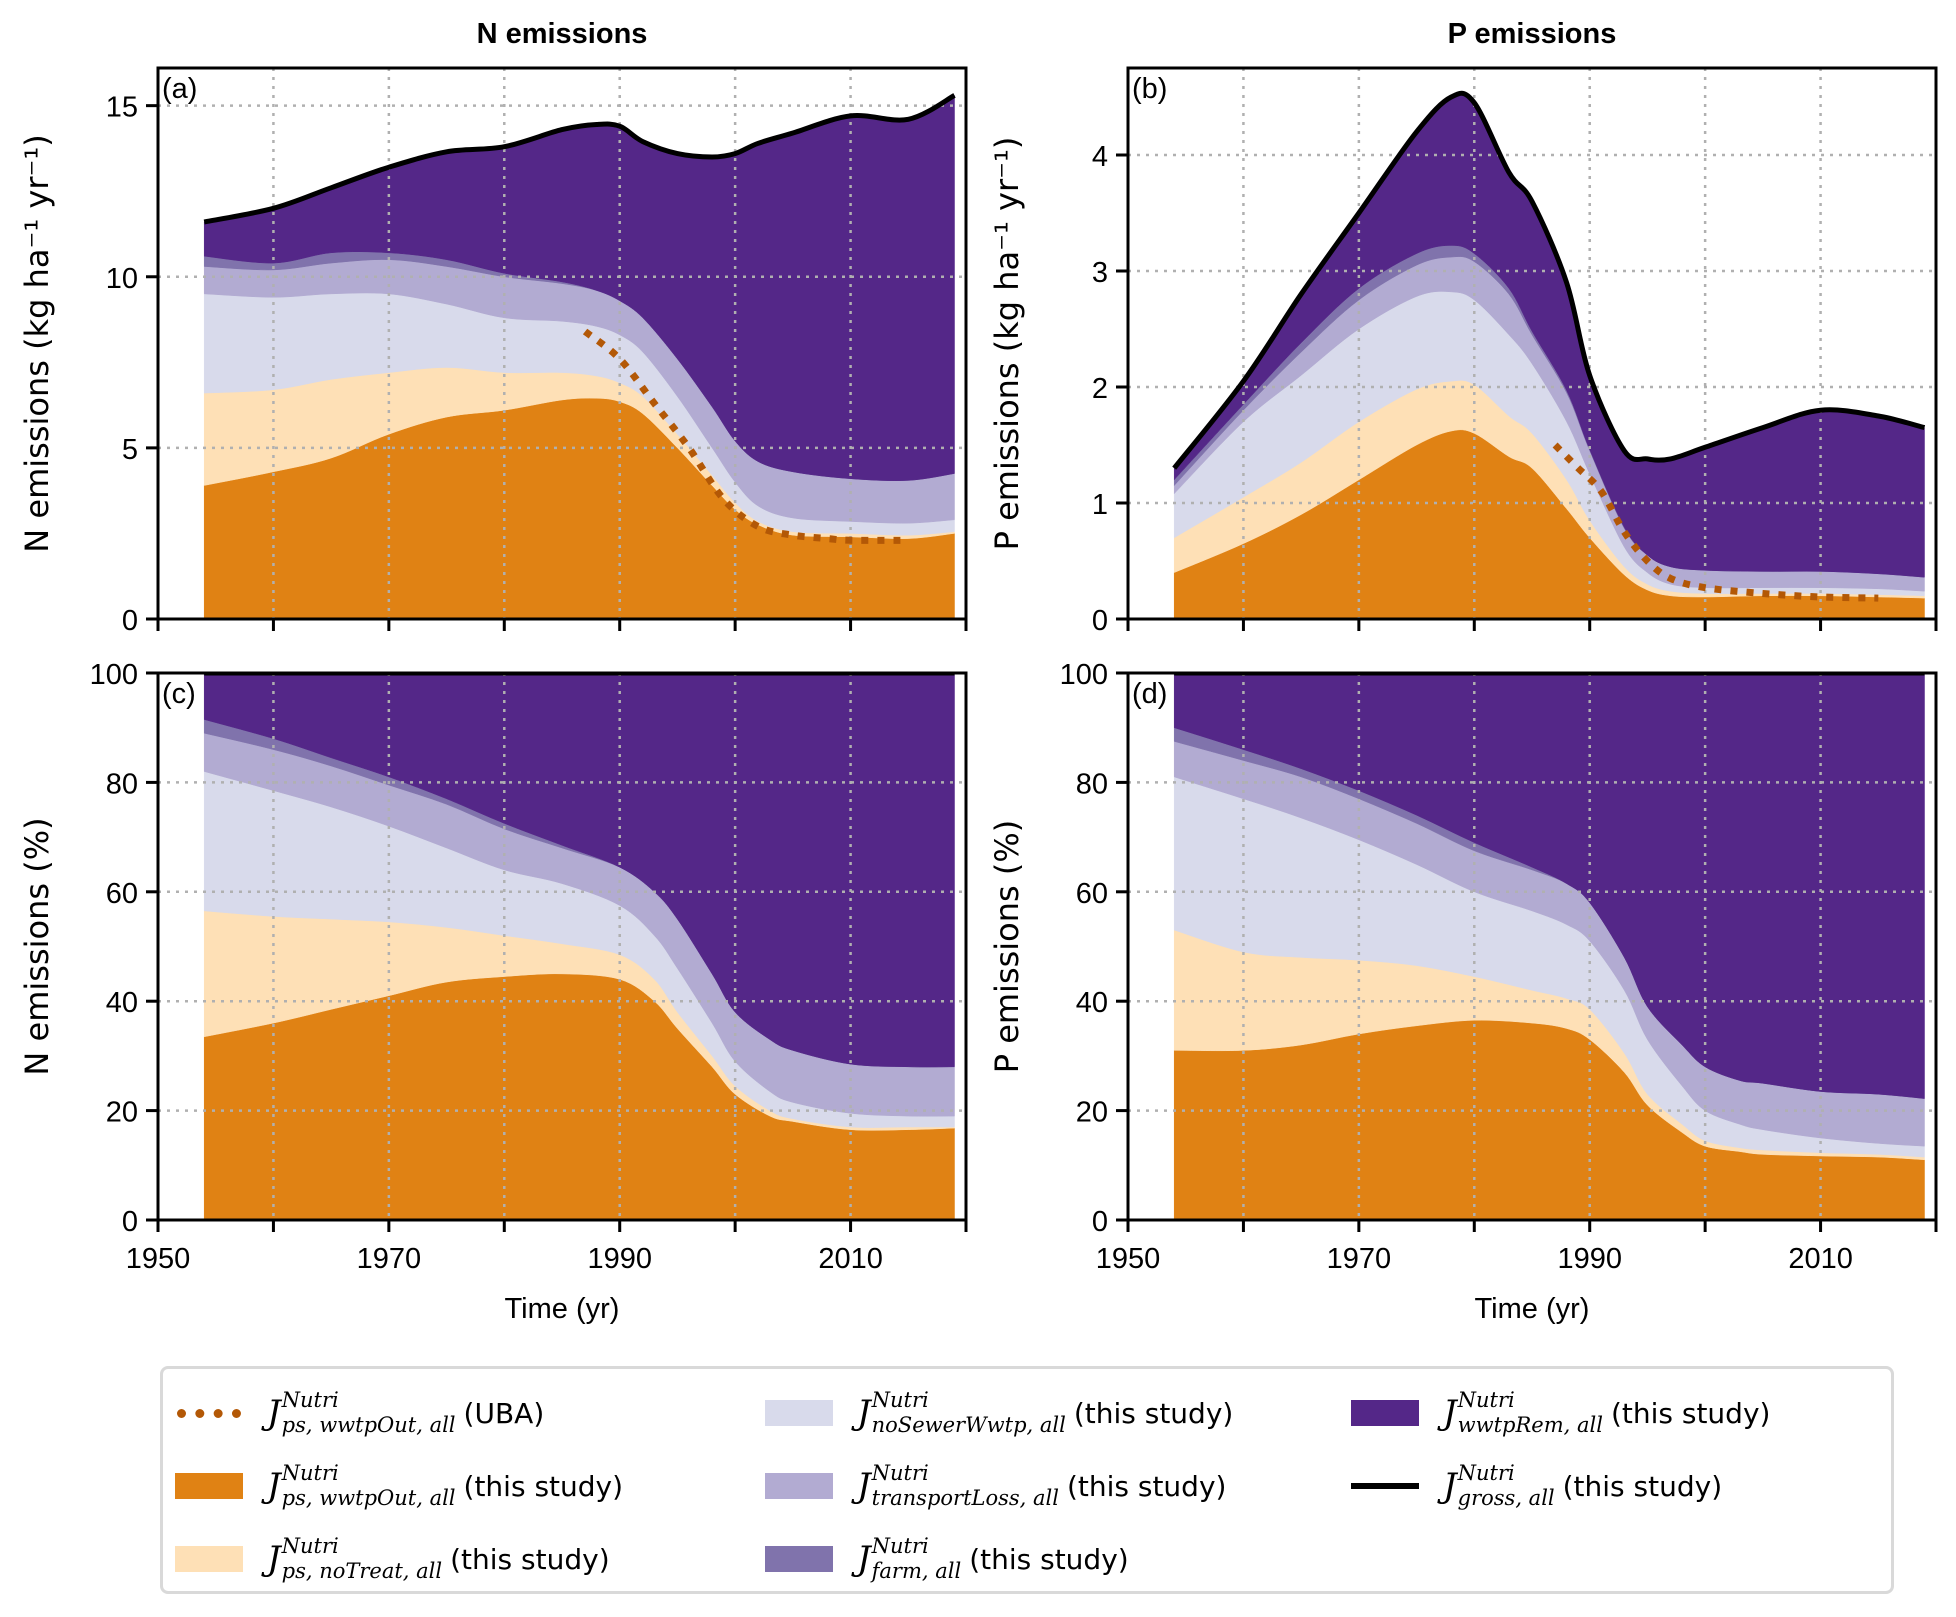 Image resolution: width=1956 pixels, height=1617 pixels. I want to click on legend-swatch-gross, so click(1385, 1486).